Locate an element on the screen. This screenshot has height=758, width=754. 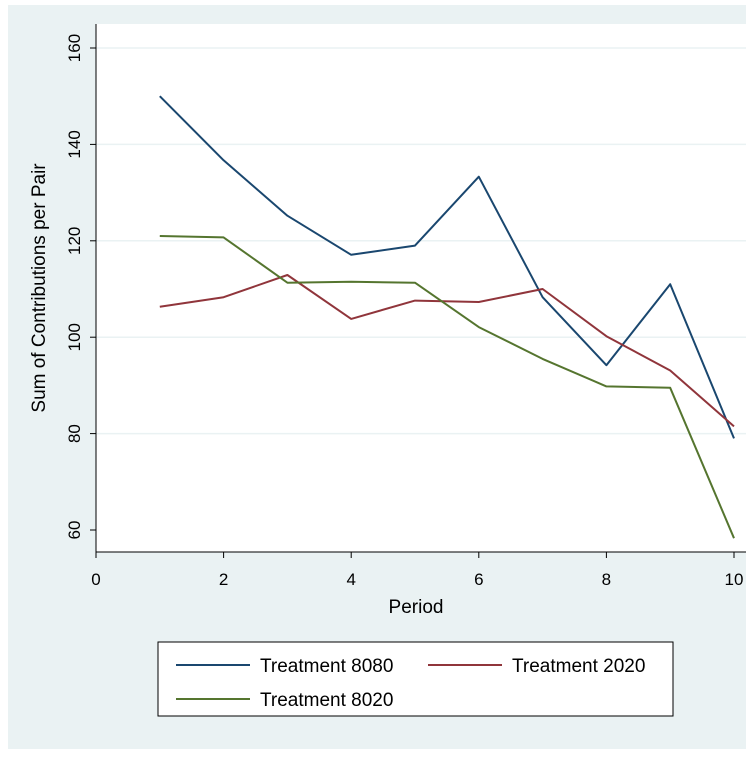
y-tick-label-120: 120 is located at coordinates (74, 241).